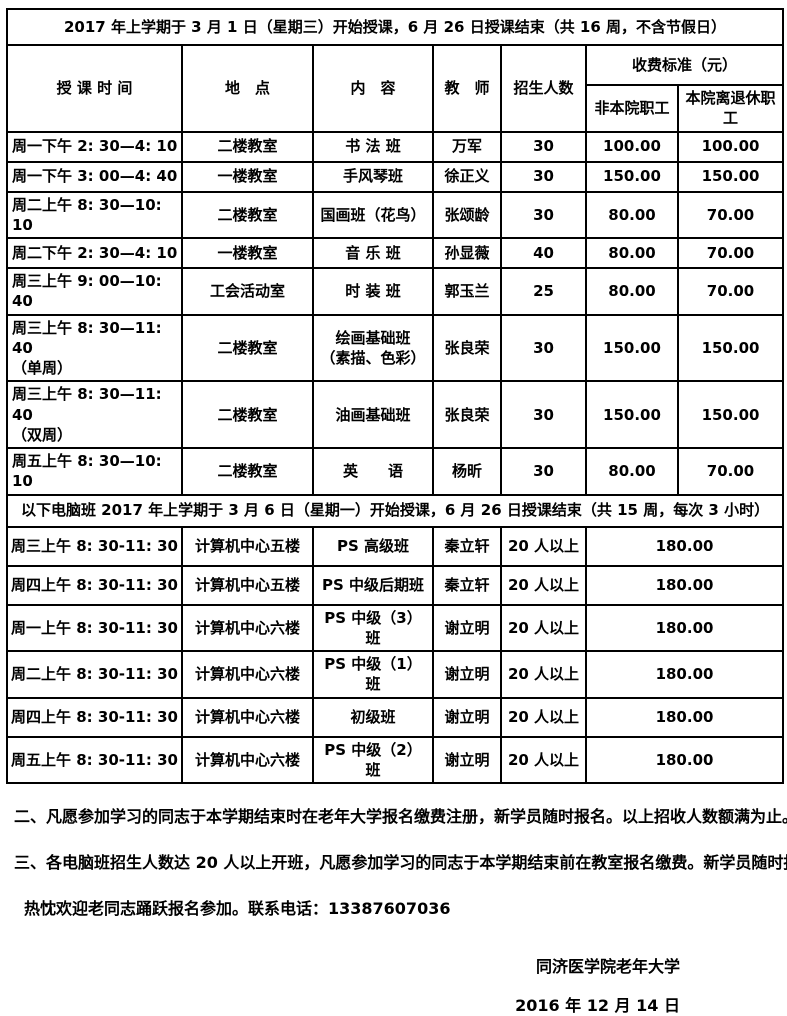 This screenshot has height=1016, width=787. What do you see at coordinates (684, 65) in the screenshot?
I see `header-fee-group: 收费标准（元）` at bounding box center [684, 65].